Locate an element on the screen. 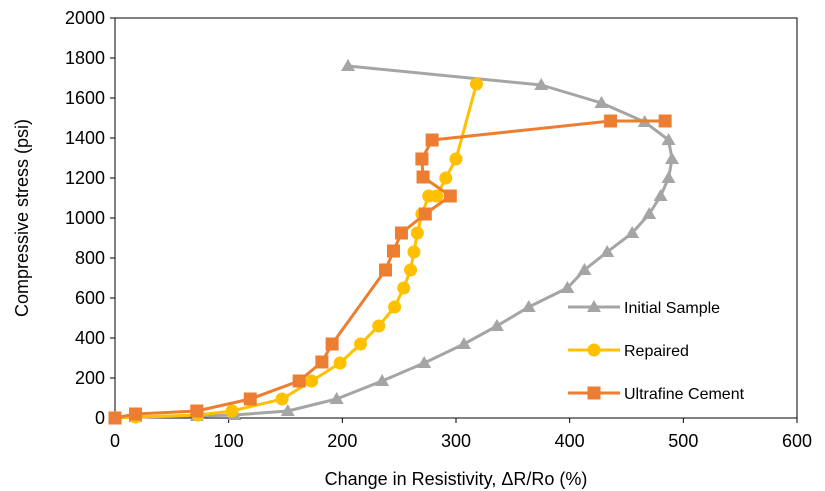 The image size is (825, 491). legend-label: Initial Sample is located at coordinates (672, 308).